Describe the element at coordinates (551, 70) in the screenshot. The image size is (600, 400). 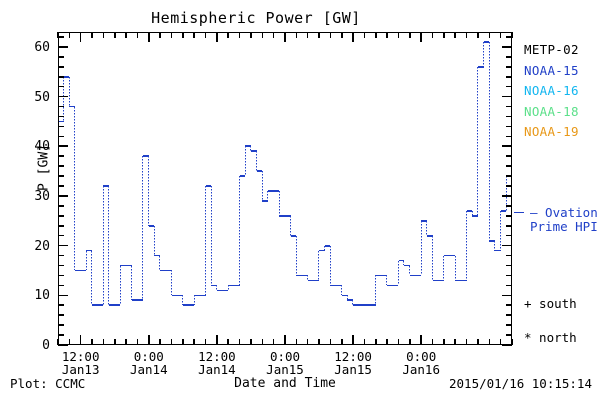
I see `legend-item-noaa-15: NOAA-15` at that location.